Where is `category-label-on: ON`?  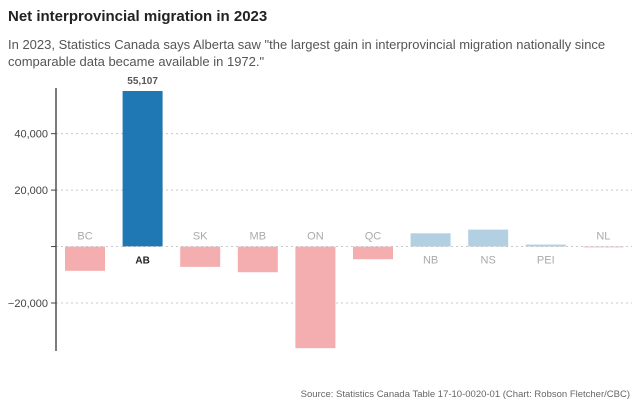 category-label-on: ON is located at coordinates (315, 237).